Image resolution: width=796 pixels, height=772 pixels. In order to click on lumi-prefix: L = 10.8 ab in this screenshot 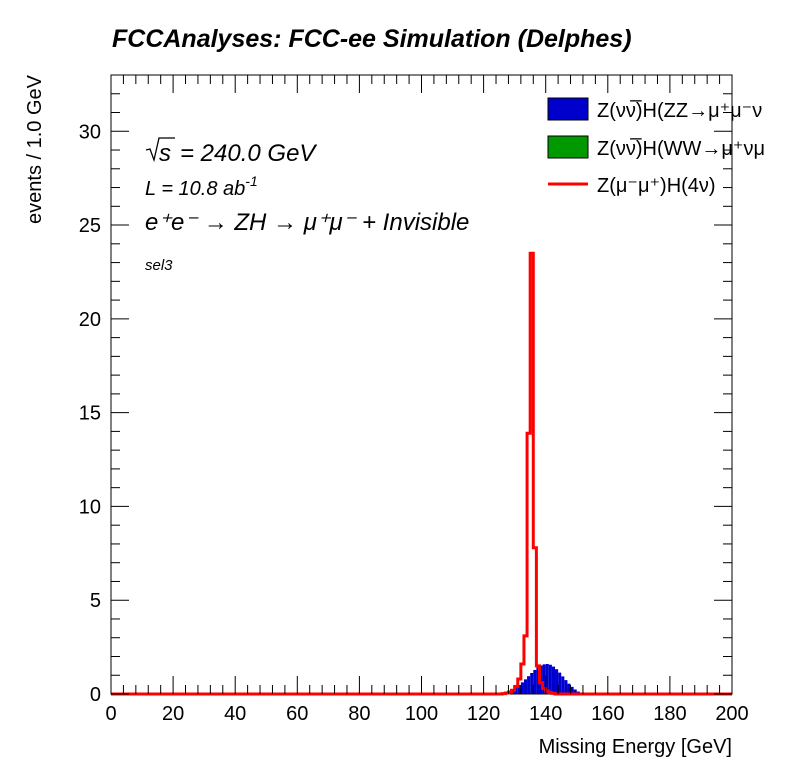, I will do `click(195, 189)`.